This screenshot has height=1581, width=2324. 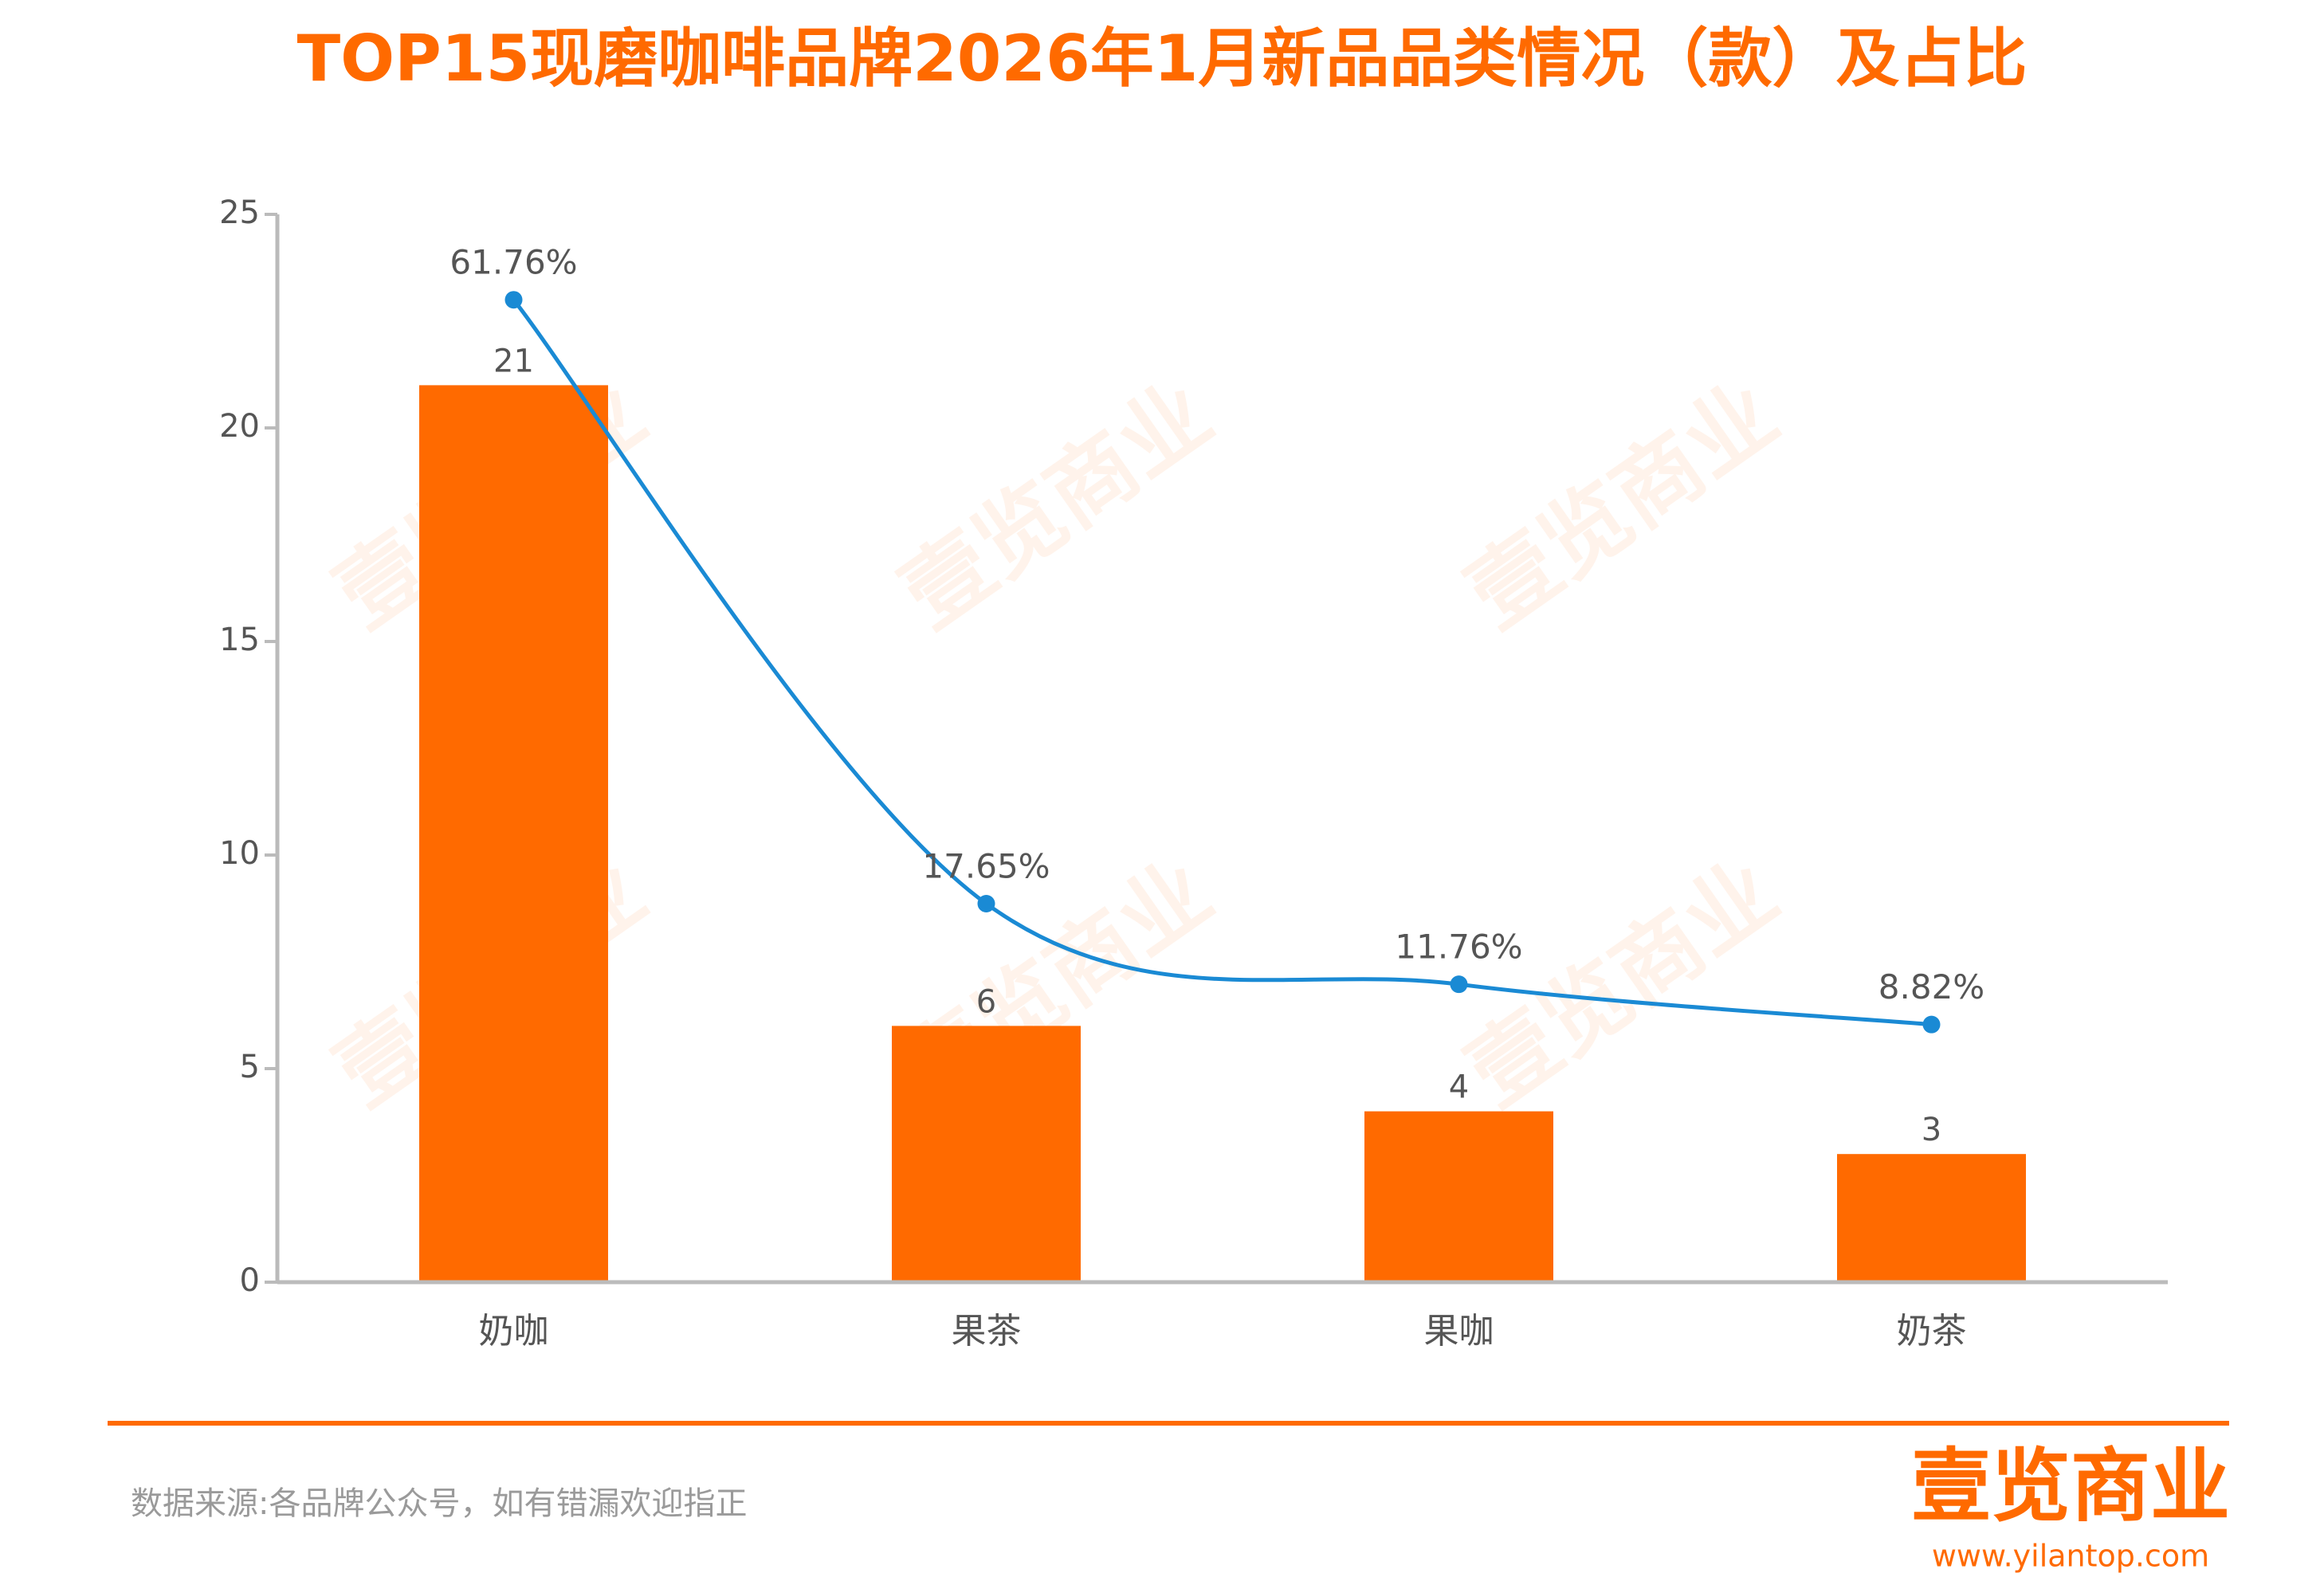 What do you see at coordinates (2070, 1556) in the screenshot?
I see `website: www.yilantop.com` at bounding box center [2070, 1556].